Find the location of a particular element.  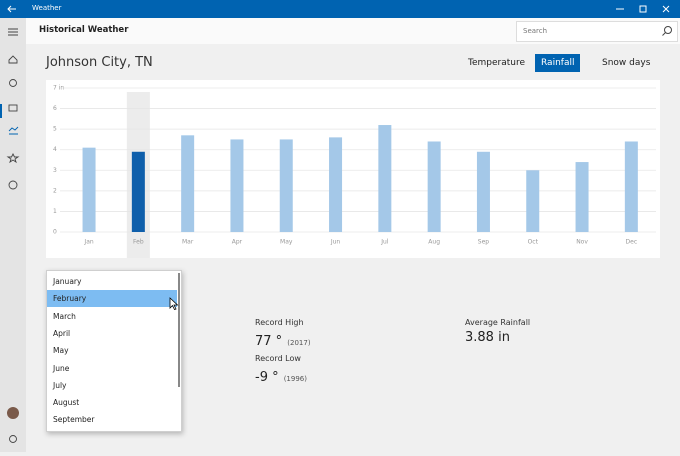

tab: Rainfall is located at coordinates (558, 63).